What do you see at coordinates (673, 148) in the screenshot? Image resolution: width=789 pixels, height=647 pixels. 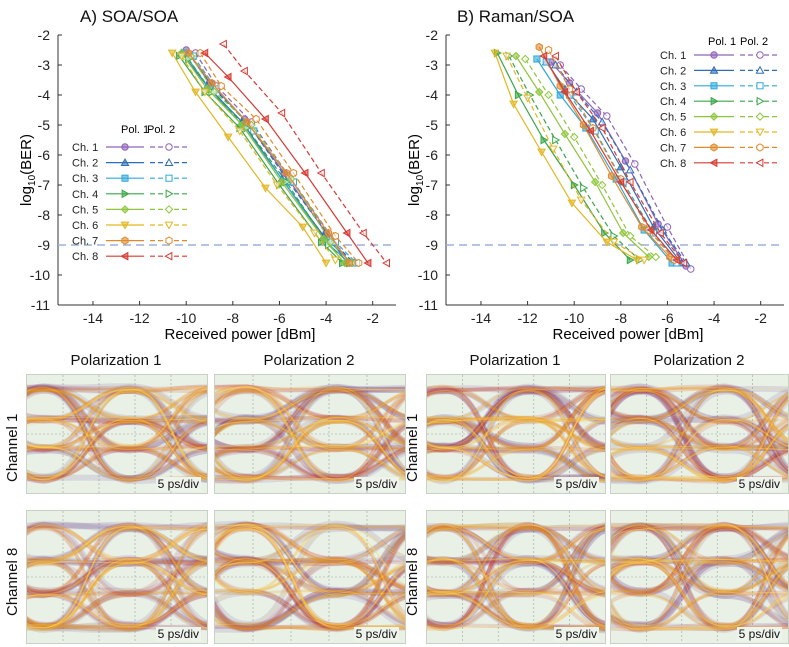 I see `legend-label: Ch. 7` at bounding box center [673, 148].